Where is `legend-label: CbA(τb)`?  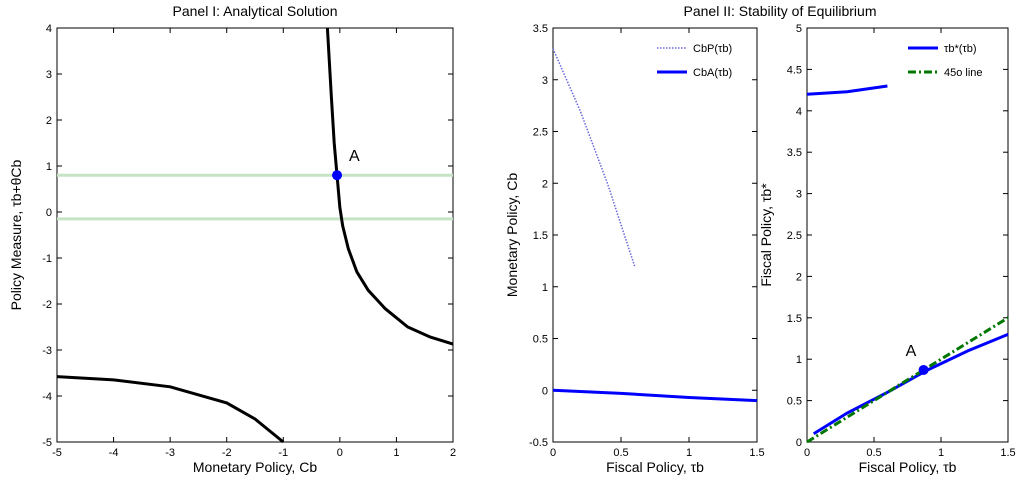 legend-label: CbA(τb) is located at coordinates (712, 73).